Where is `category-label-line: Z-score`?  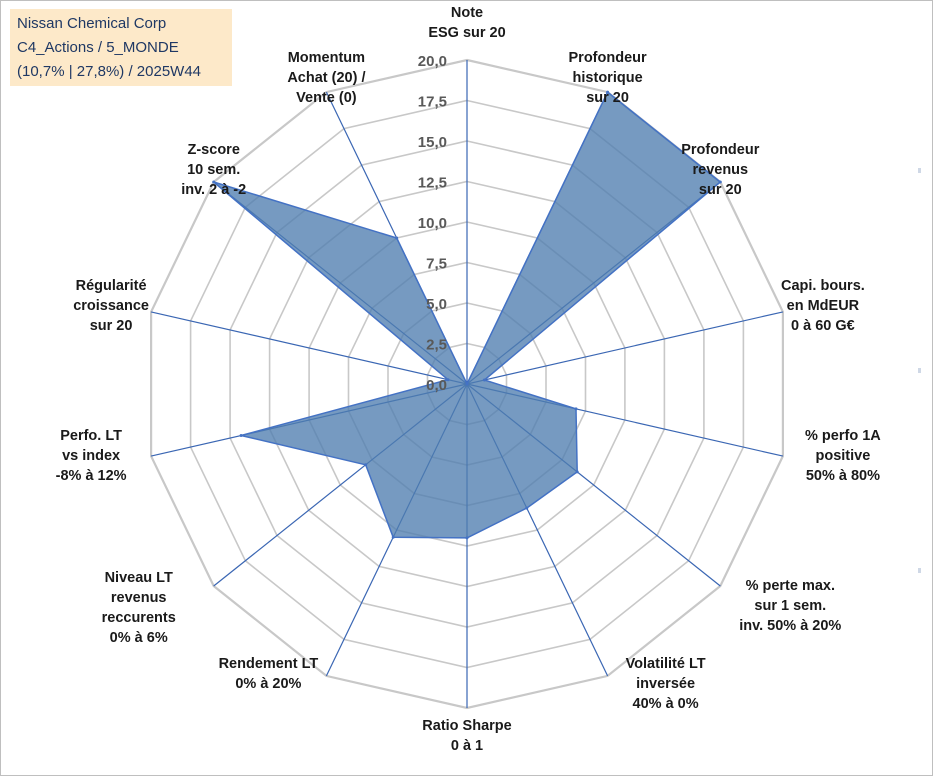 category-label-line: Z-score is located at coordinates (214, 150).